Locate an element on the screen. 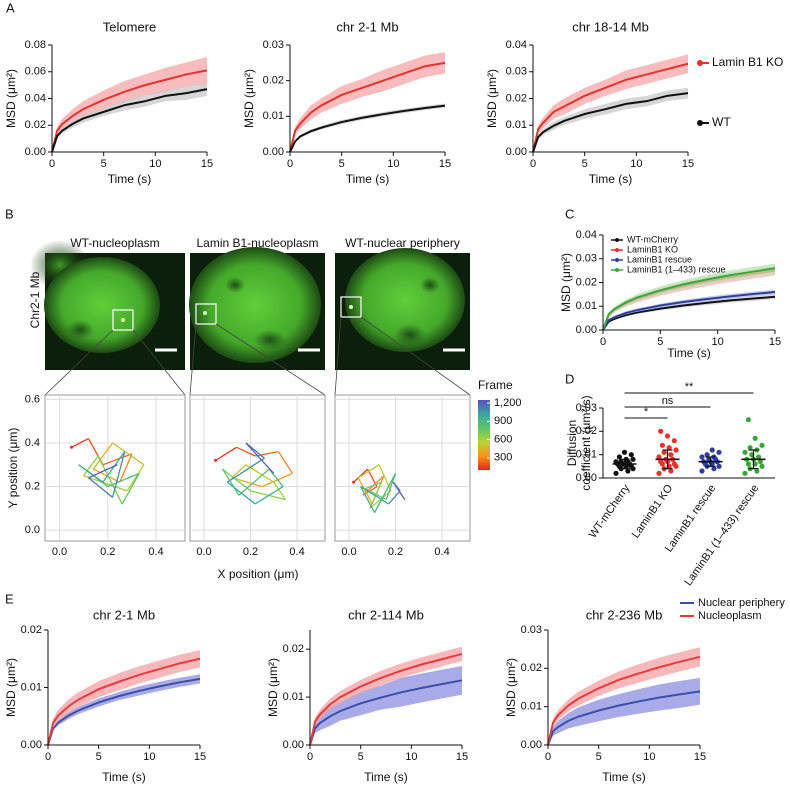 The image size is (790, 792). image-title: Lamin B1-nucleoplasm is located at coordinates (257, 243).